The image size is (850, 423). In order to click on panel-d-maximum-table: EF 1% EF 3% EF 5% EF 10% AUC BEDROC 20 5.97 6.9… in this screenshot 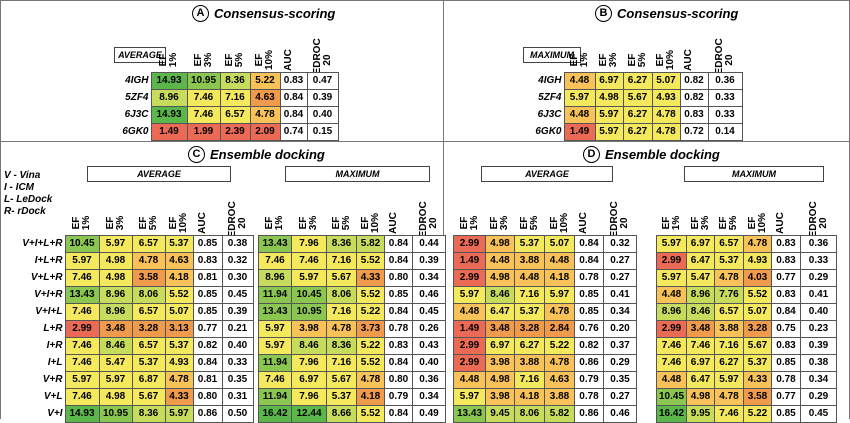, I will do `click(746, 303)`.